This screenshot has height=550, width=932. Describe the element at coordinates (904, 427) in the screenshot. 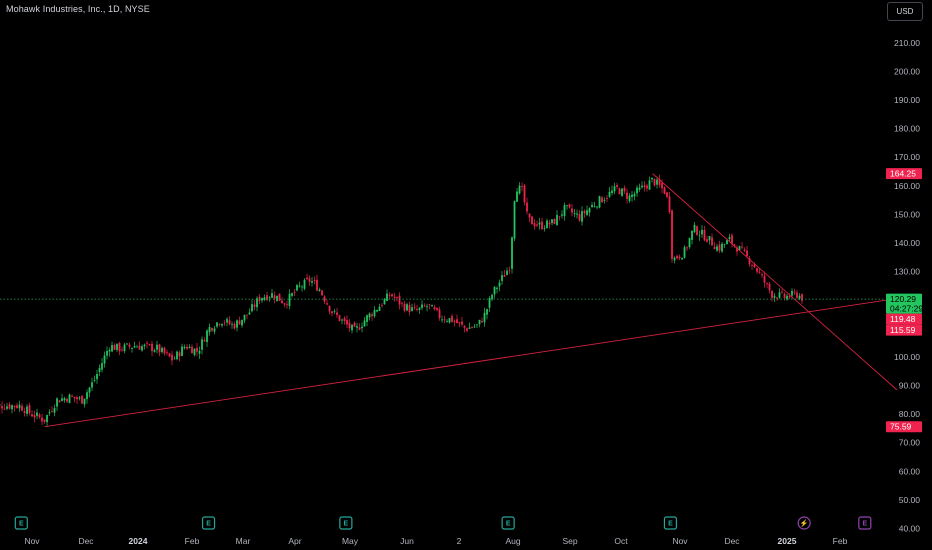

I see `price-level-tag: 75.59` at that location.